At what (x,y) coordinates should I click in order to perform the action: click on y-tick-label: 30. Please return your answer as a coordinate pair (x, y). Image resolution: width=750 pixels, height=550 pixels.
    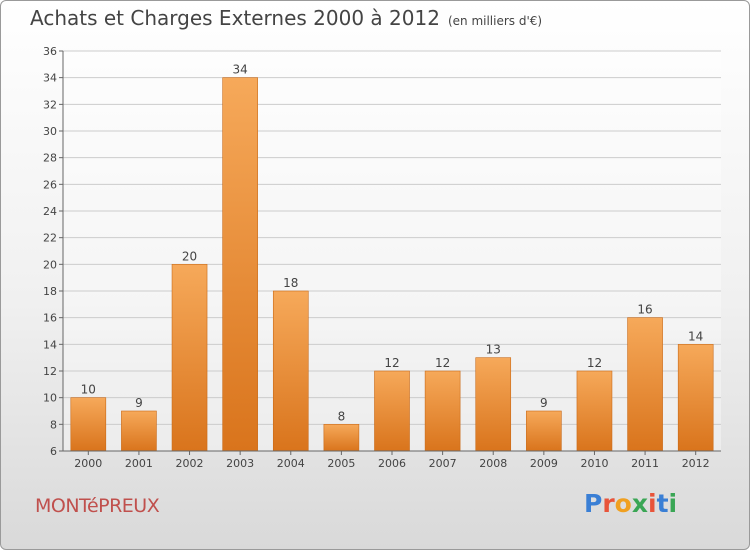
    Looking at the image, I should click on (50, 131).